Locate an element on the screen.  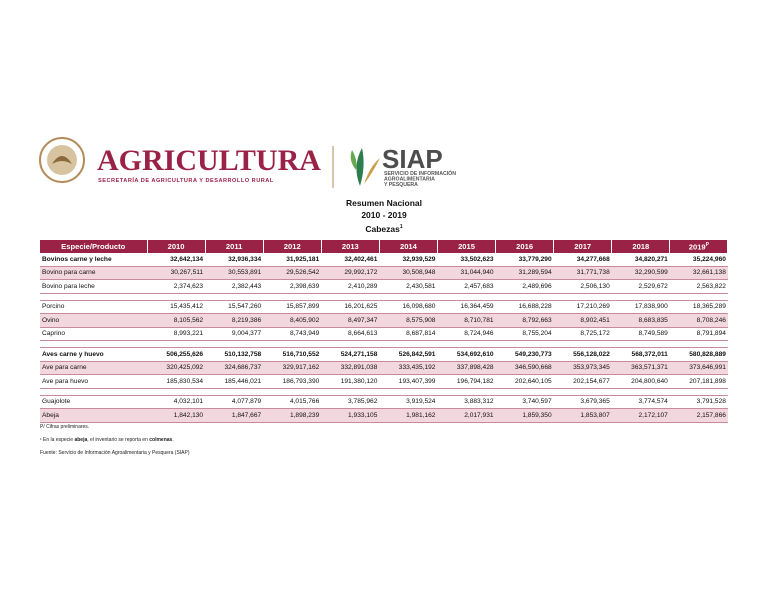
cell: 8,792,663 is located at coordinates (524, 320).